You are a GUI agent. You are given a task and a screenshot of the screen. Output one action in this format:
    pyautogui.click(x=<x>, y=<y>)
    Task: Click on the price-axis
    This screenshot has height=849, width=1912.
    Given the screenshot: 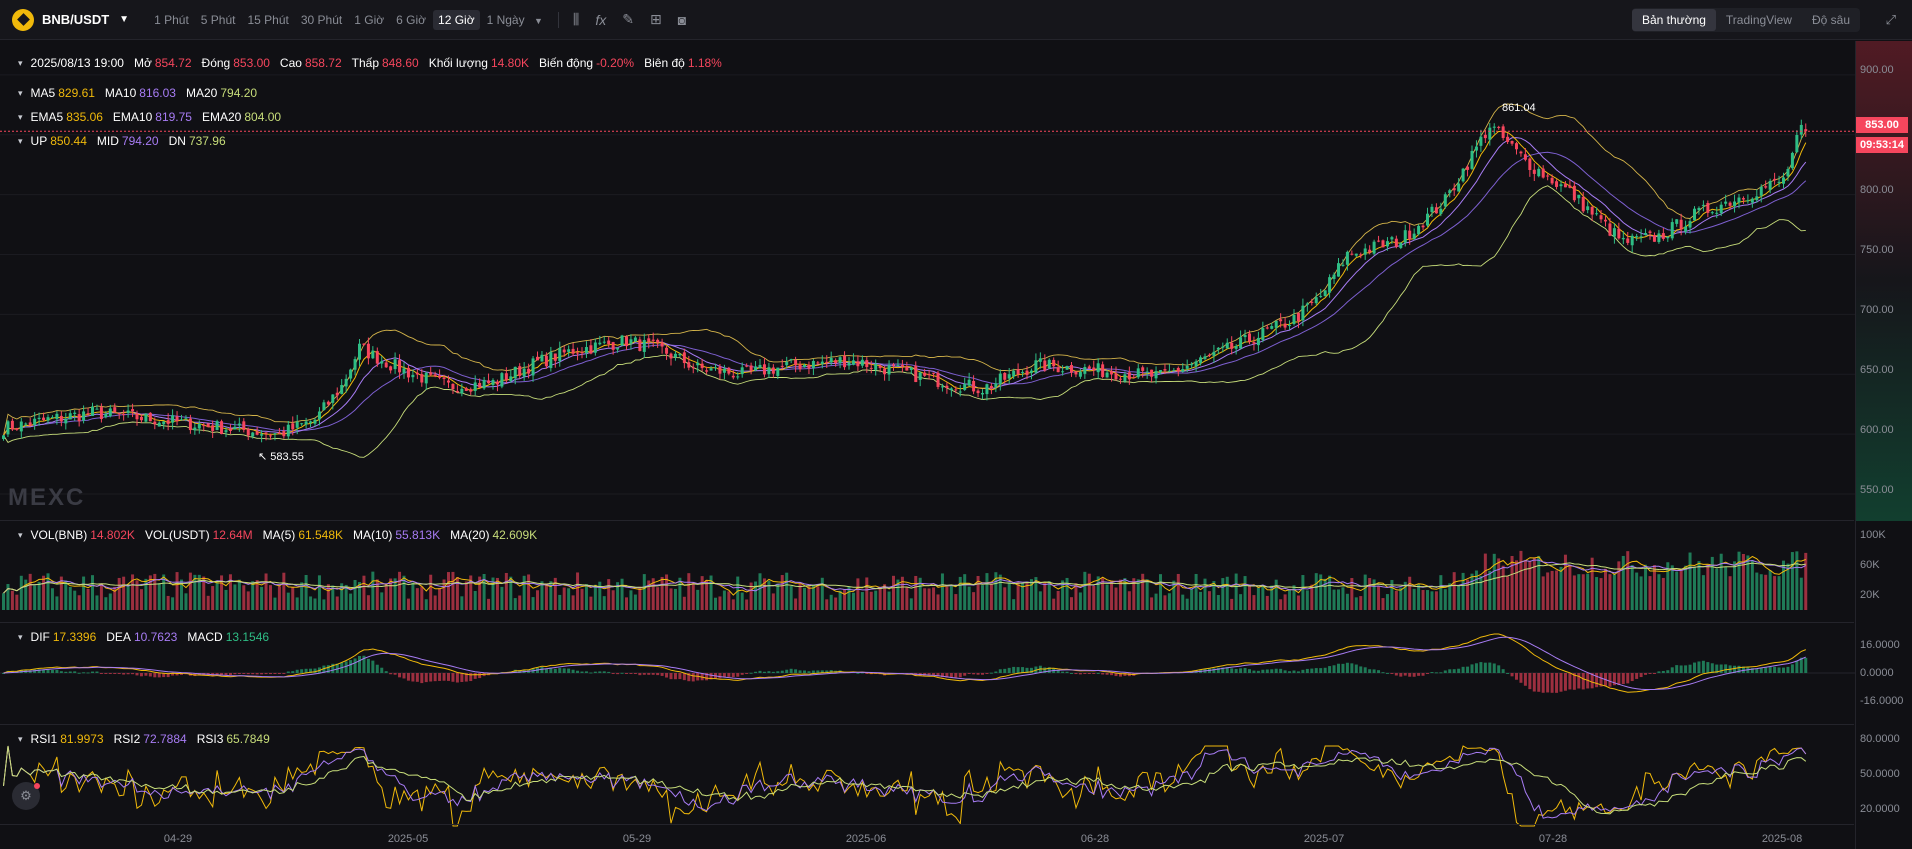 What is the action you would take?
    pyautogui.click(x=1883, y=445)
    